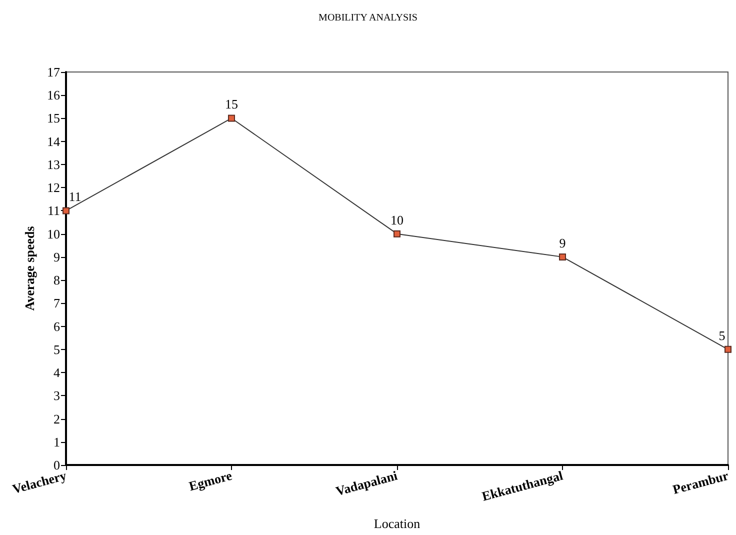 The image size is (736, 535). What do you see at coordinates (368, 18) in the screenshot?
I see `chart-title: MOBILITY ANALYSIS` at bounding box center [368, 18].